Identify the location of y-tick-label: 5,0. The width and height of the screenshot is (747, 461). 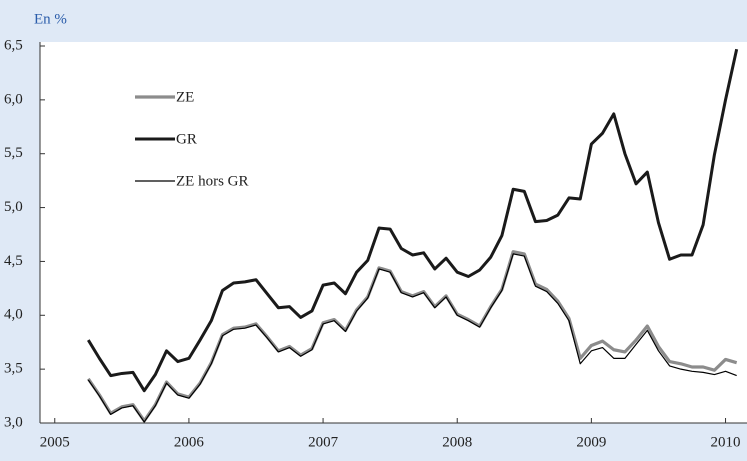
(13, 207).